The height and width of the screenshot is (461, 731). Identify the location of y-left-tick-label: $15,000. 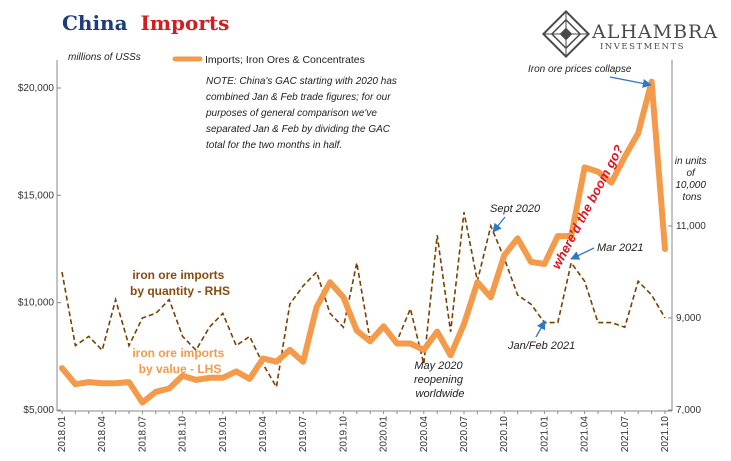
(36, 195).